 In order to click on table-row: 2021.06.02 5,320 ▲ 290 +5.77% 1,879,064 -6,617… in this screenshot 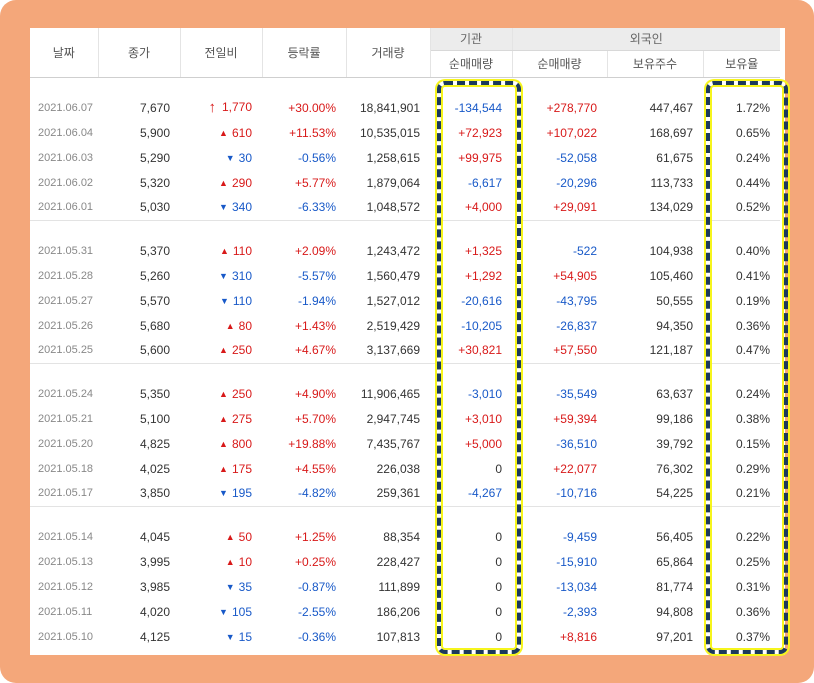, I will do `click(405, 182)`.